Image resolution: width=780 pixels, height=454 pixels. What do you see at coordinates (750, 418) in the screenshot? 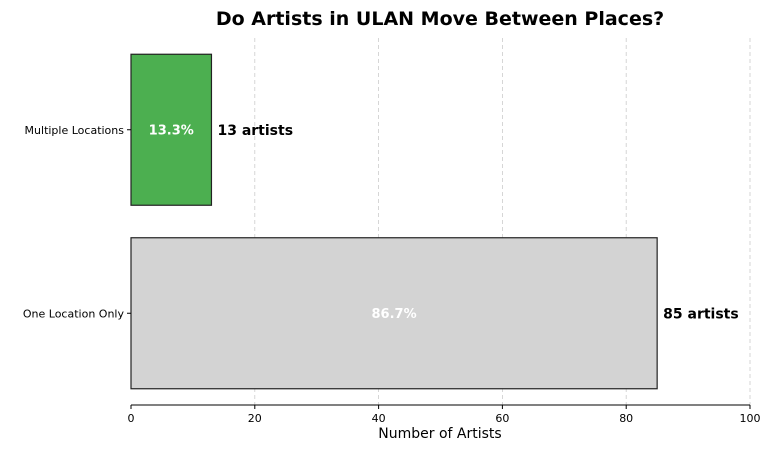
I see `x-tick-label: 100` at bounding box center [750, 418].